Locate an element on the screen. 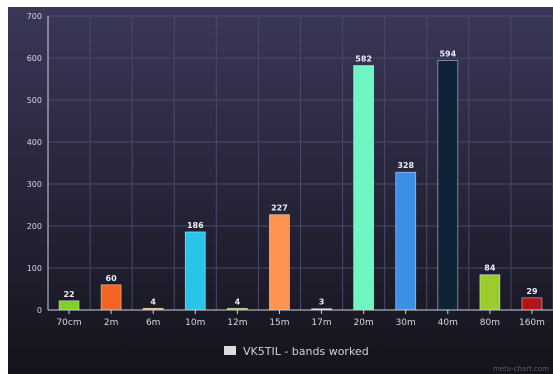 The height and width of the screenshot is (374, 553). bar-20m is located at coordinates (364, 188).